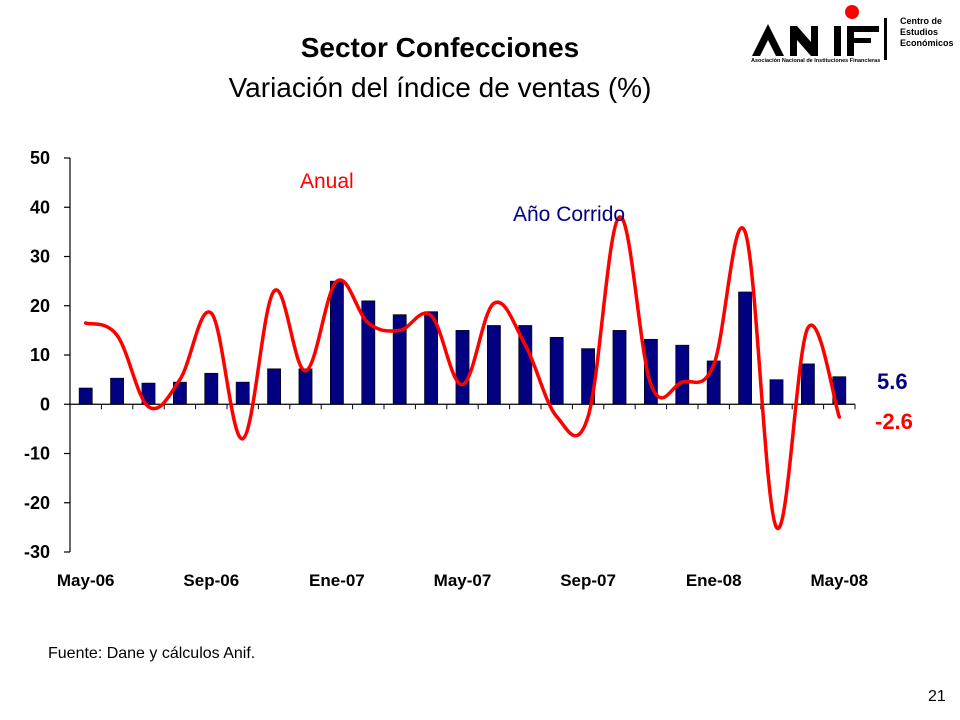 This screenshot has height=720, width=960. Describe the element at coordinates (152, 653) in the screenshot. I see `source-note: Fuente: Dane y cálculos Anif.` at that location.